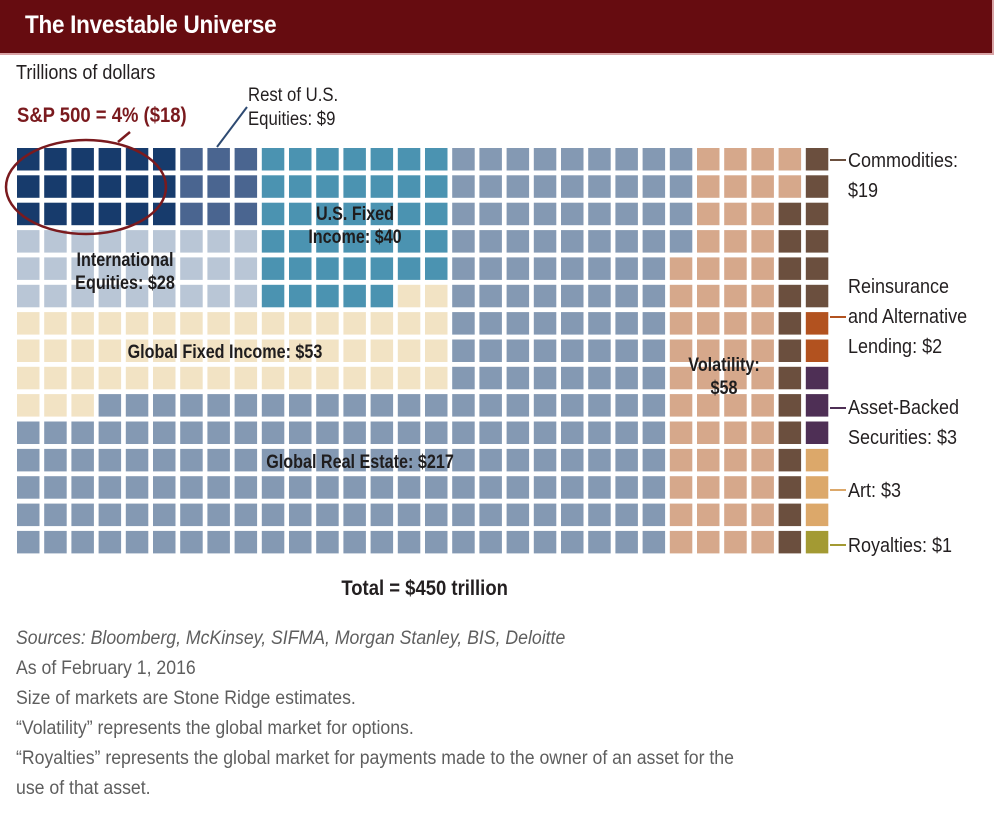 The width and height of the screenshot is (1000, 828). I want to click on label-line: Global Real Estate: $217, so click(360, 462).